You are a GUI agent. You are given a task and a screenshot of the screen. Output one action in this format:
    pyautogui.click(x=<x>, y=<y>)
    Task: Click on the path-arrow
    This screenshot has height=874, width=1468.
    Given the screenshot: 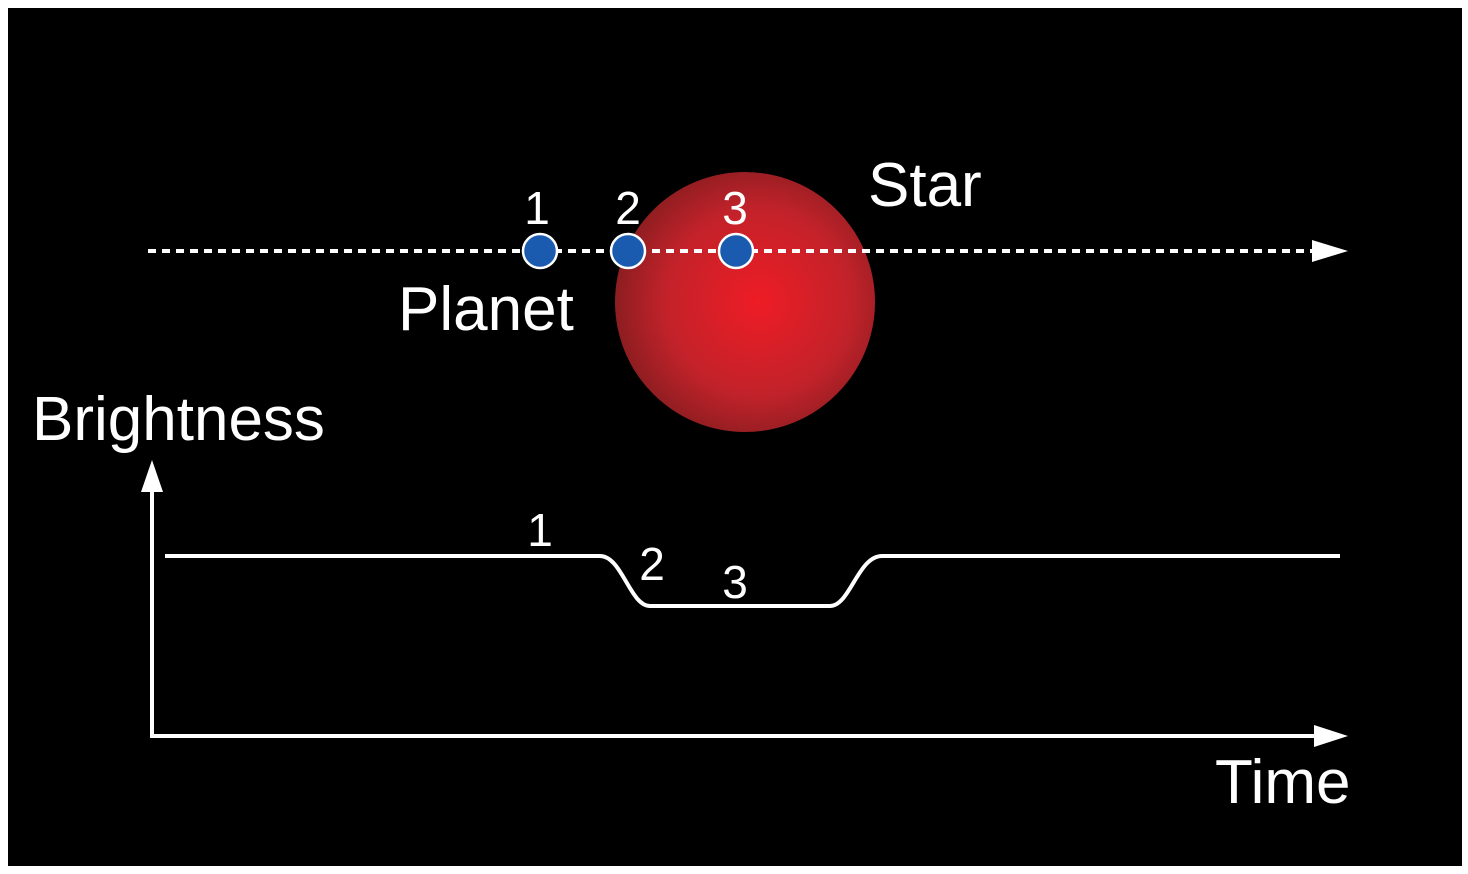 What is the action you would take?
    pyautogui.click(x=1330, y=251)
    